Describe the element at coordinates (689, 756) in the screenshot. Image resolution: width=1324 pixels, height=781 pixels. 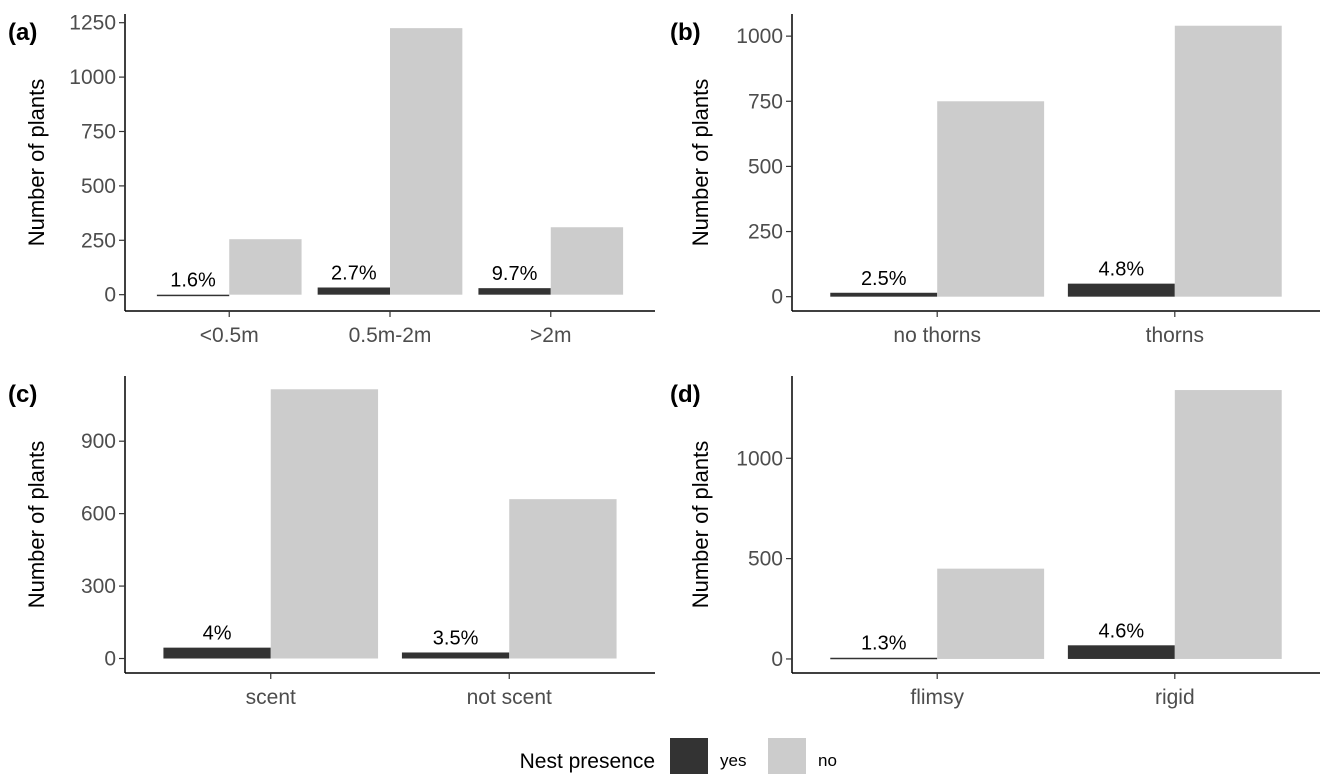
I see `legend-swatch-yes` at that location.